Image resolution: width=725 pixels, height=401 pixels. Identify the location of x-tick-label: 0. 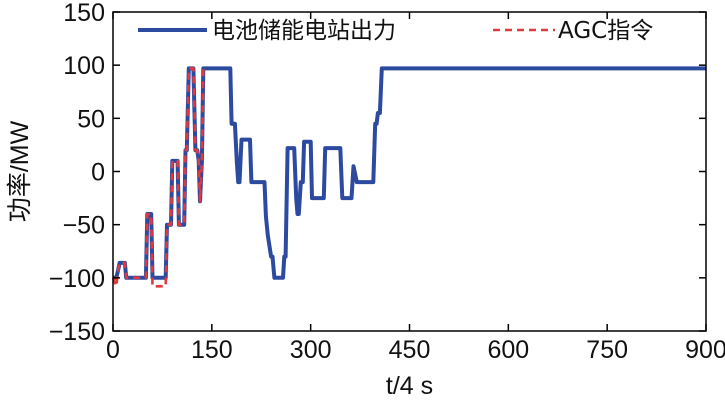
(113, 350).